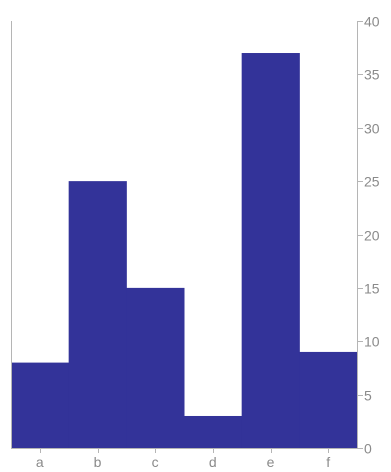  I want to click on y-tick-label: 40, so click(372, 22).